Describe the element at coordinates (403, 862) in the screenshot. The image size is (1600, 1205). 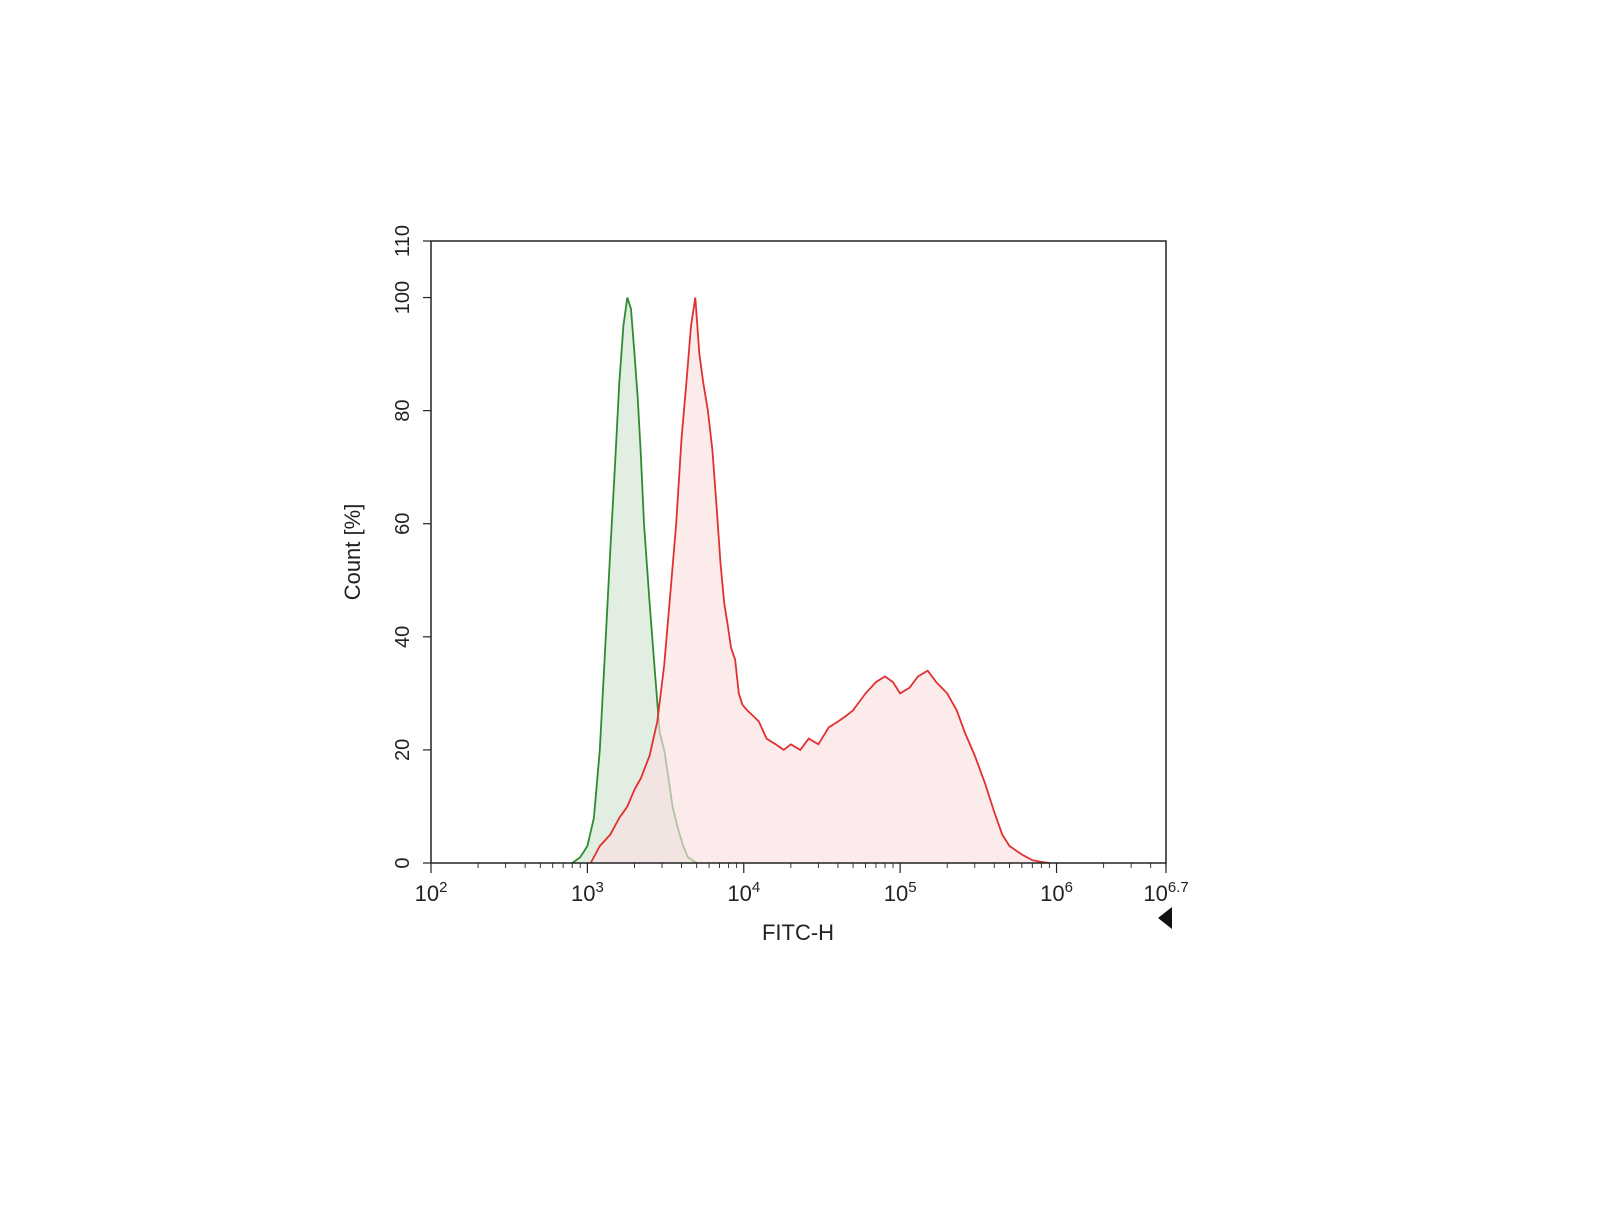
I see `y-tick-label: 0` at that location.